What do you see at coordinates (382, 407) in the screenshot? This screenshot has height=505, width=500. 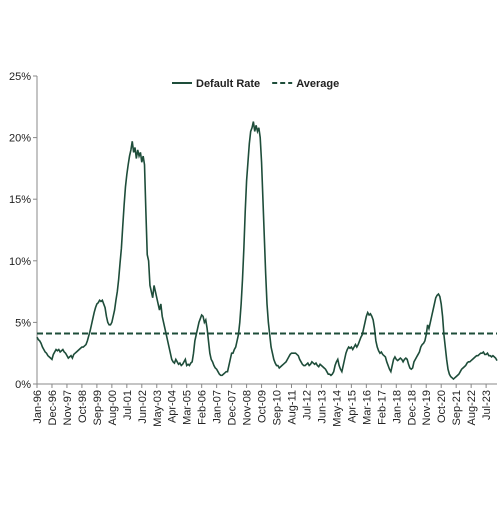 I see `x-tick-label: Feb-17` at bounding box center [382, 407].